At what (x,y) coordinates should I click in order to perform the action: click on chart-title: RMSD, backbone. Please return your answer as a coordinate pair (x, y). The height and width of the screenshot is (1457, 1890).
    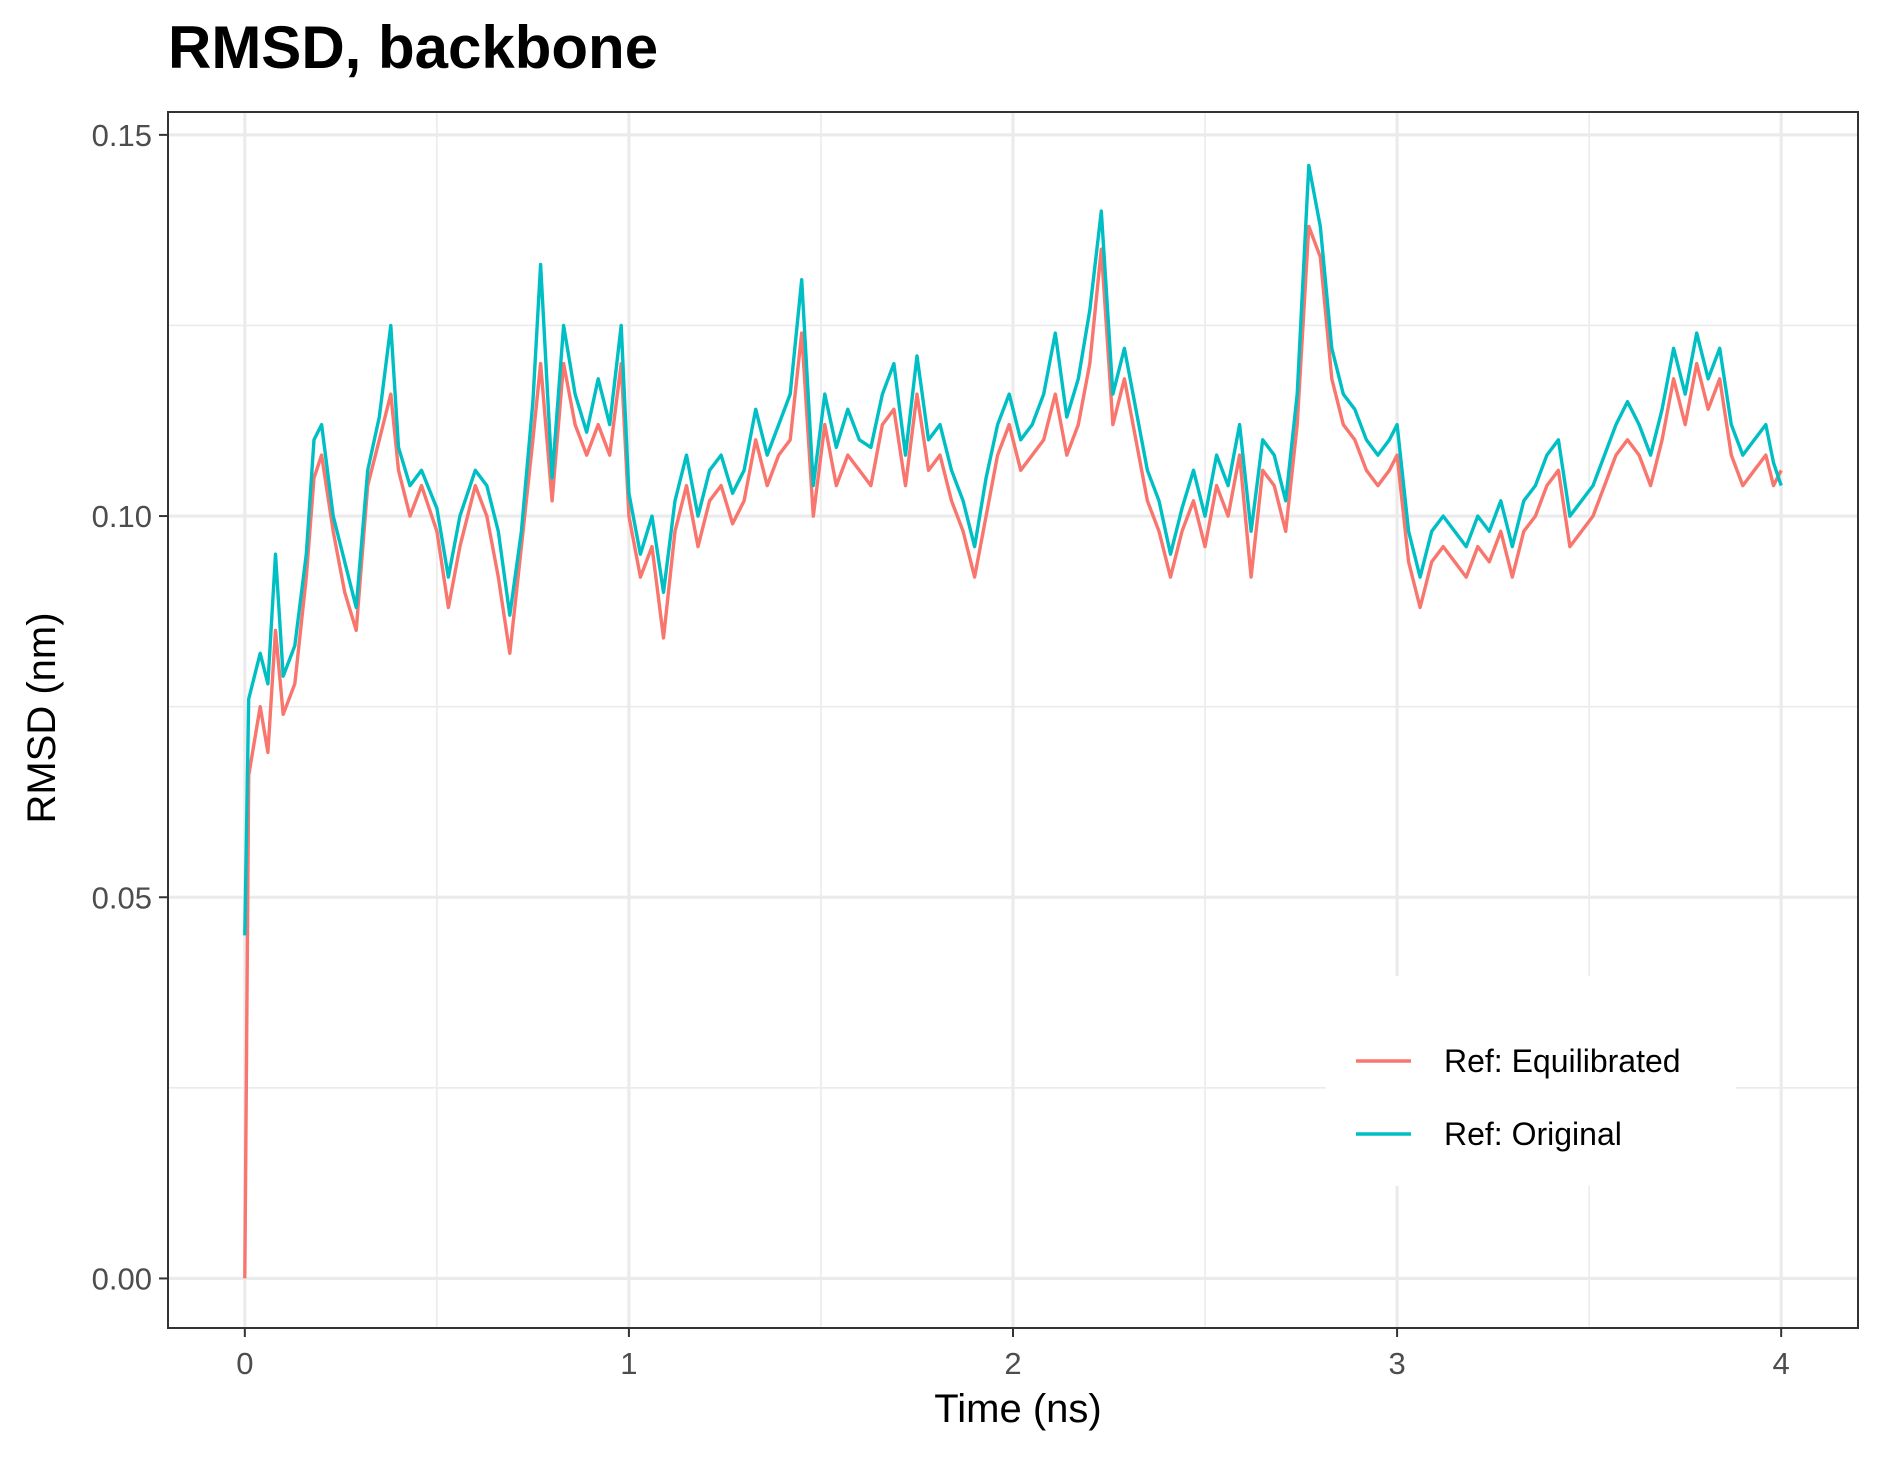
    Looking at the image, I should click on (413, 47).